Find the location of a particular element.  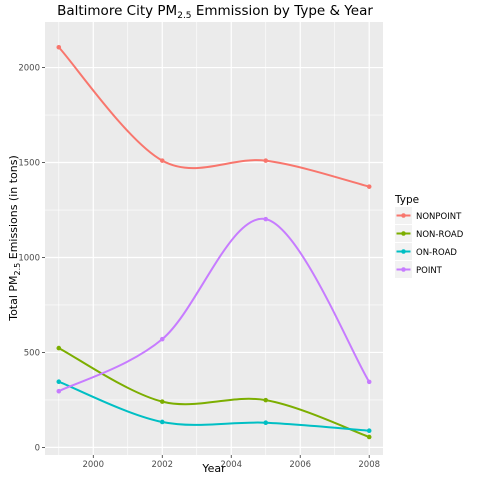

legend-point-on-road is located at coordinates (403, 251).